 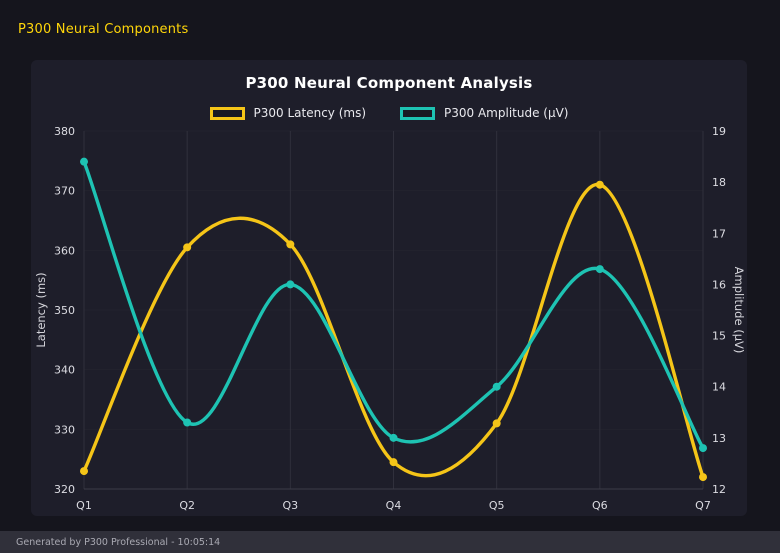 What do you see at coordinates (719, 182) in the screenshot?
I see `right-axis-tick: 18` at bounding box center [719, 182].